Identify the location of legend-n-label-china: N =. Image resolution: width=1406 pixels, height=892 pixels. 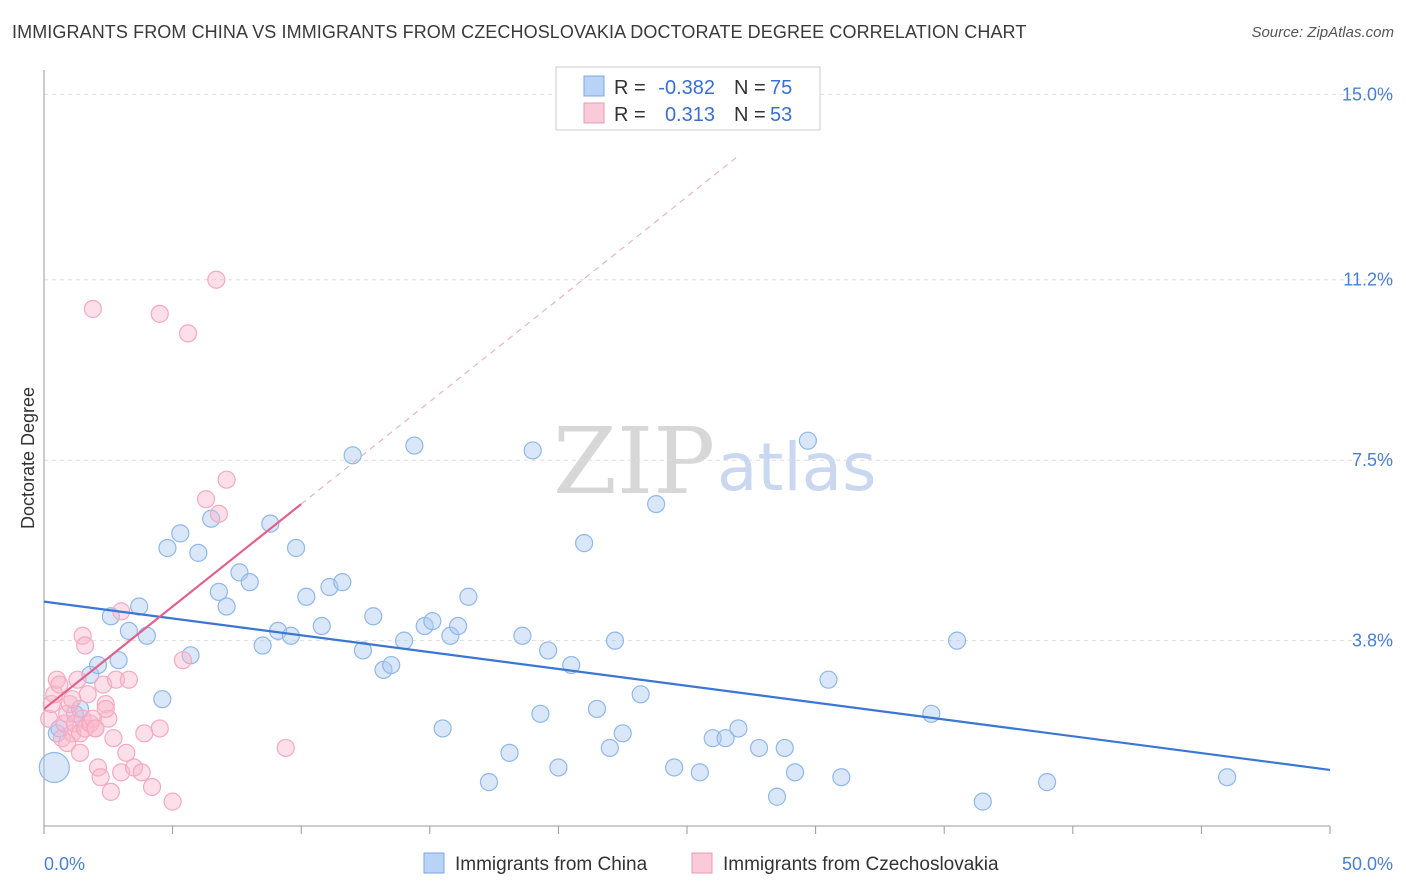
(750, 88).